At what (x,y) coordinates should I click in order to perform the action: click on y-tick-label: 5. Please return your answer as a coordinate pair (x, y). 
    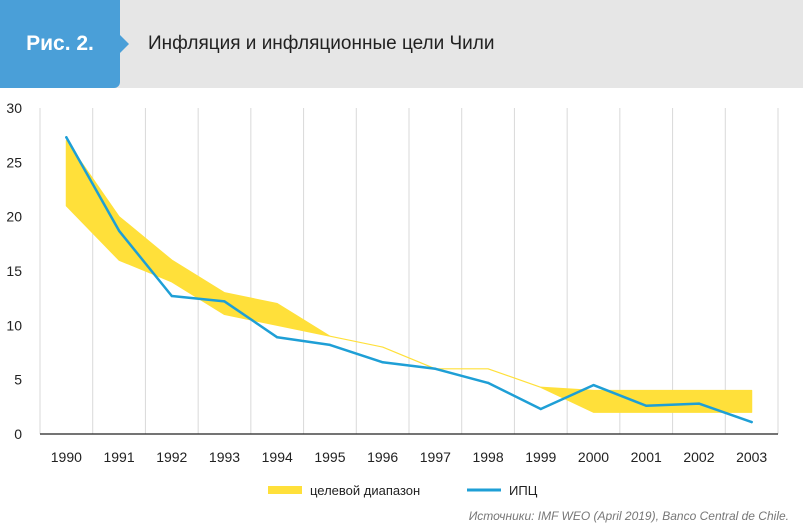
    Looking at the image, I should click on (18, 380).